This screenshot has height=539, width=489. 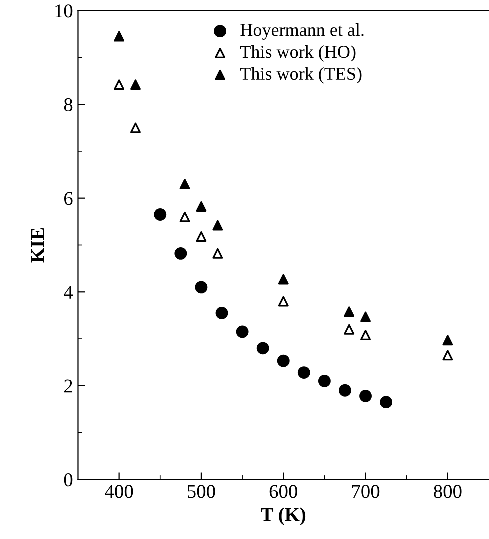 What do you see at coordinates (448, 491) in the screenshot?
I see `x-tick-label: 800` at bounding box center [448, 491].